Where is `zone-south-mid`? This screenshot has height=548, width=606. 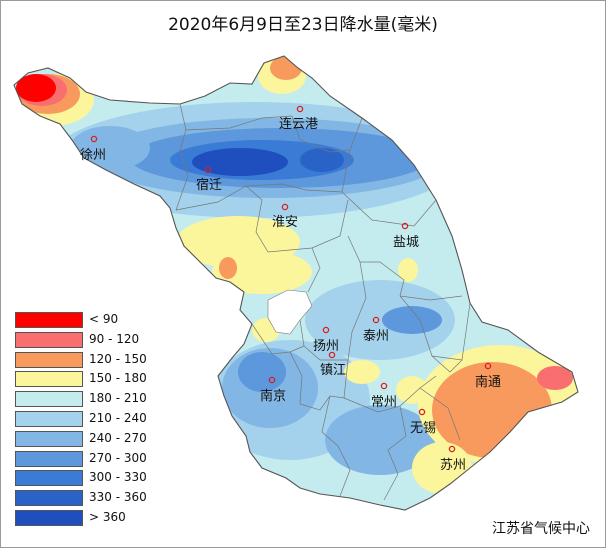
zone-south-mid is located at coordinates (380, 440).